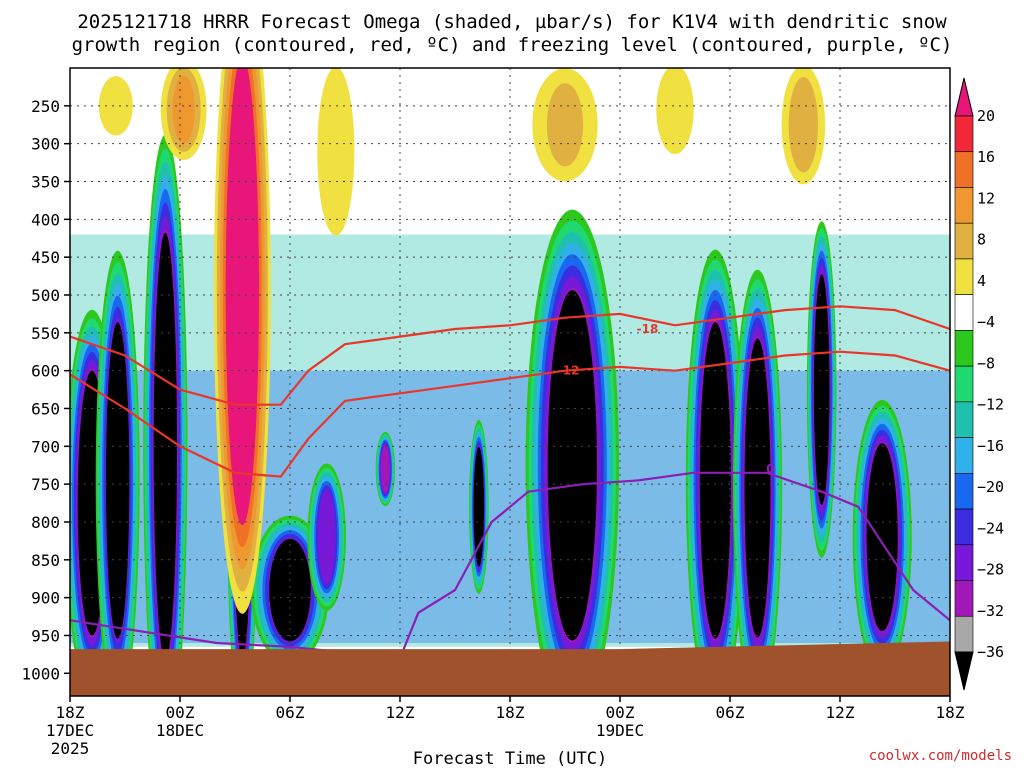 Image resolution: width=1024 pixels, height=768 pixels. I want to click on y-tick-label-700: 700, so click(45, 446).